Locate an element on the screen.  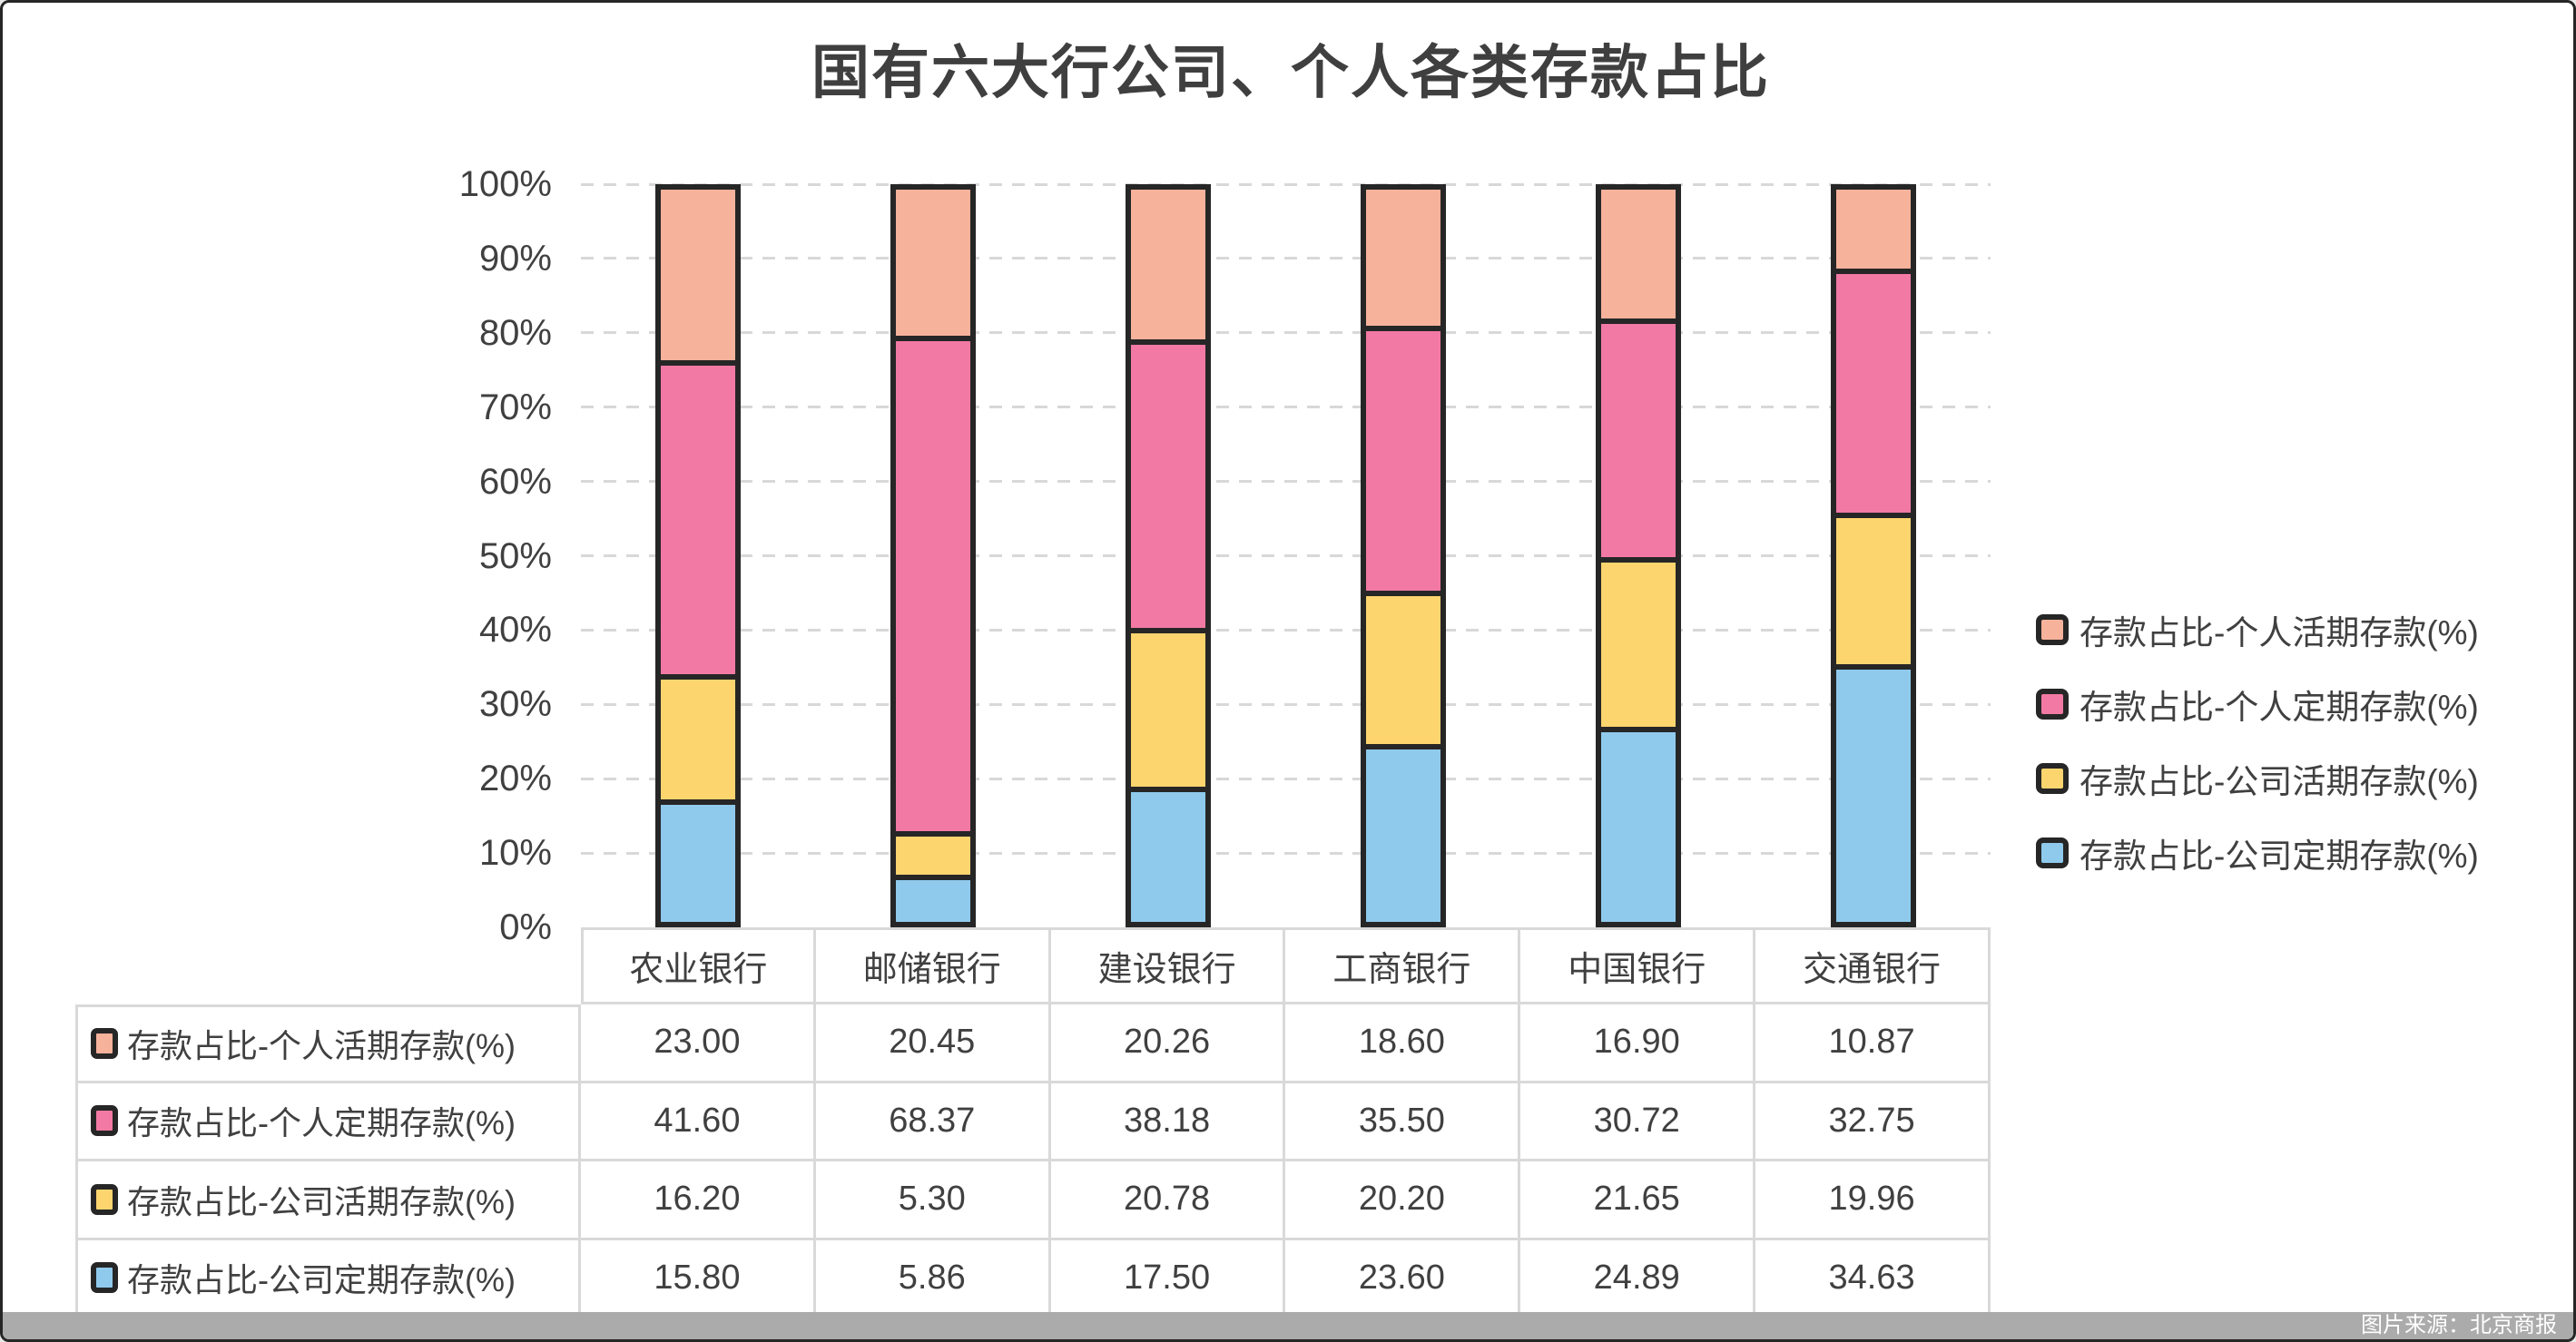
y-tick-label: 0% is located at coordinates (525, 927).